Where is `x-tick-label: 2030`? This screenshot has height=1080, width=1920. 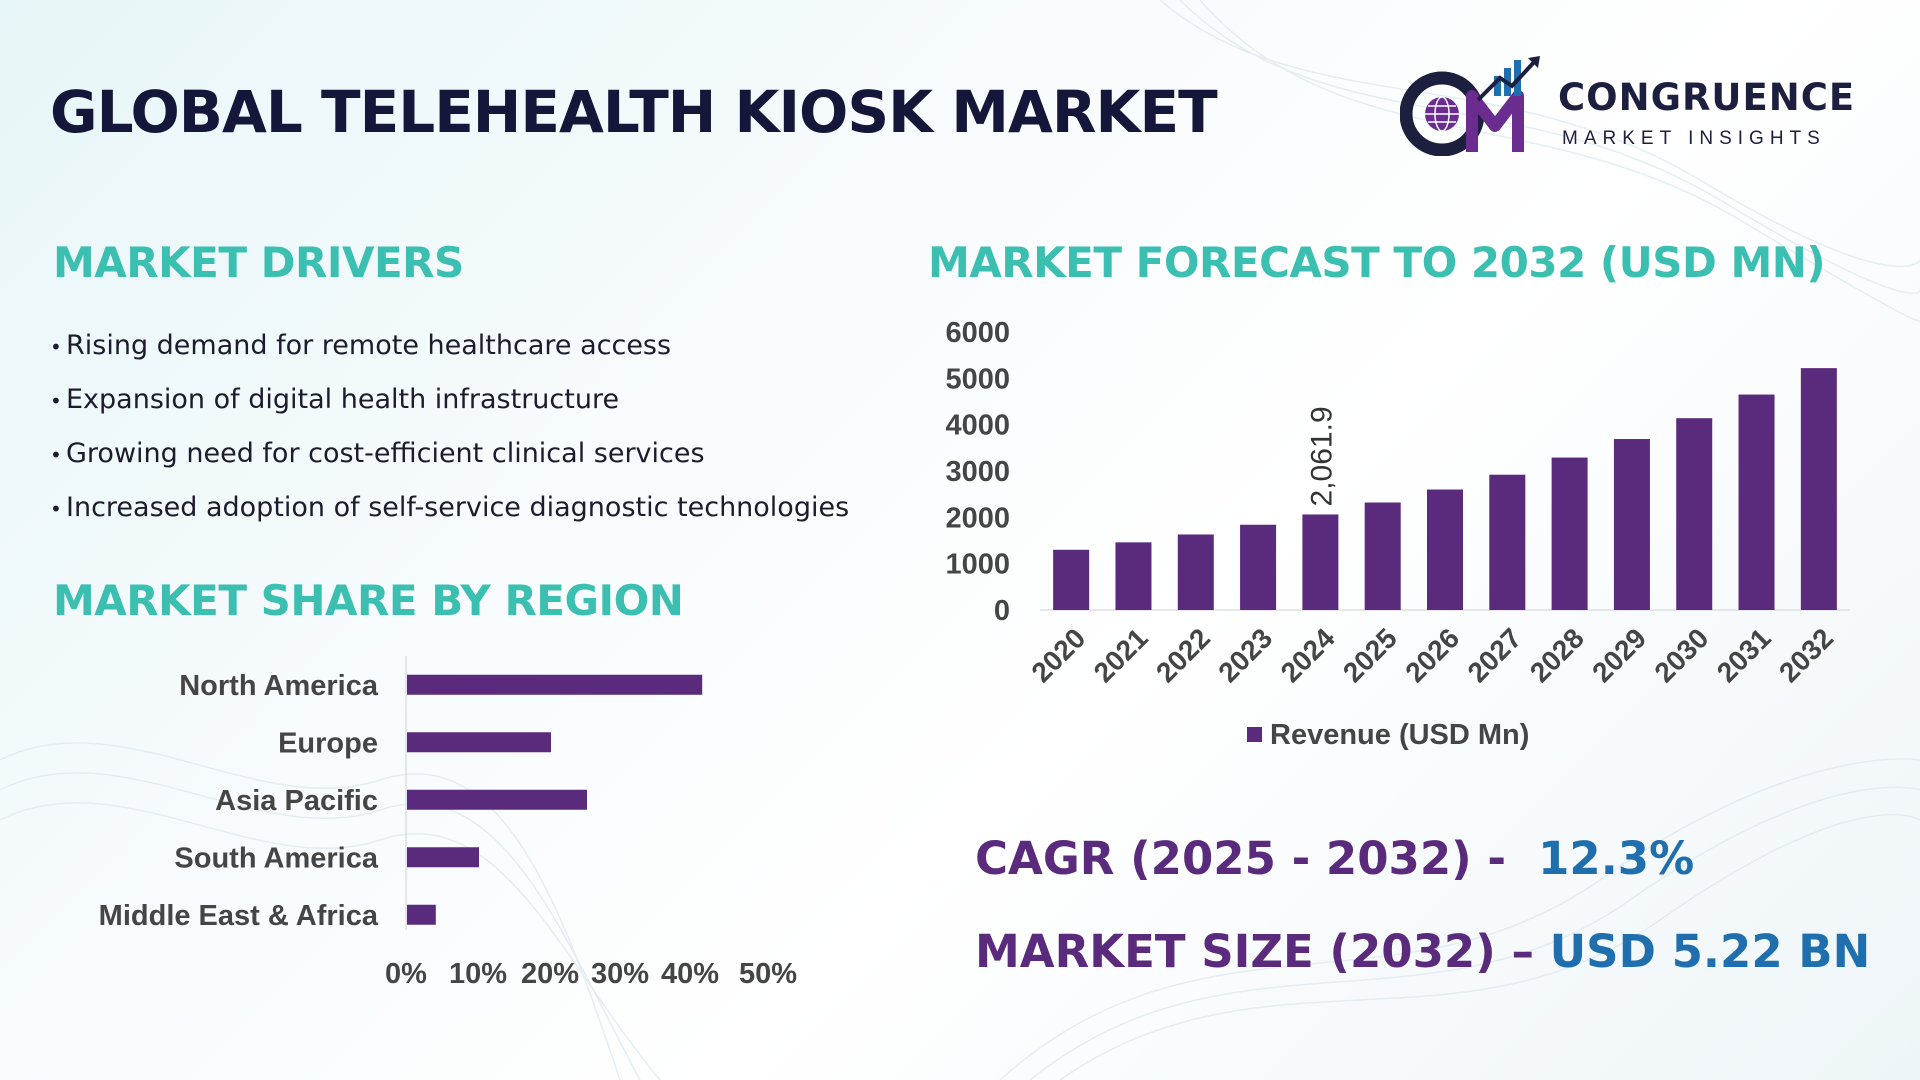
x-tick-label: 2030 is located at coordinates (1682, 655).